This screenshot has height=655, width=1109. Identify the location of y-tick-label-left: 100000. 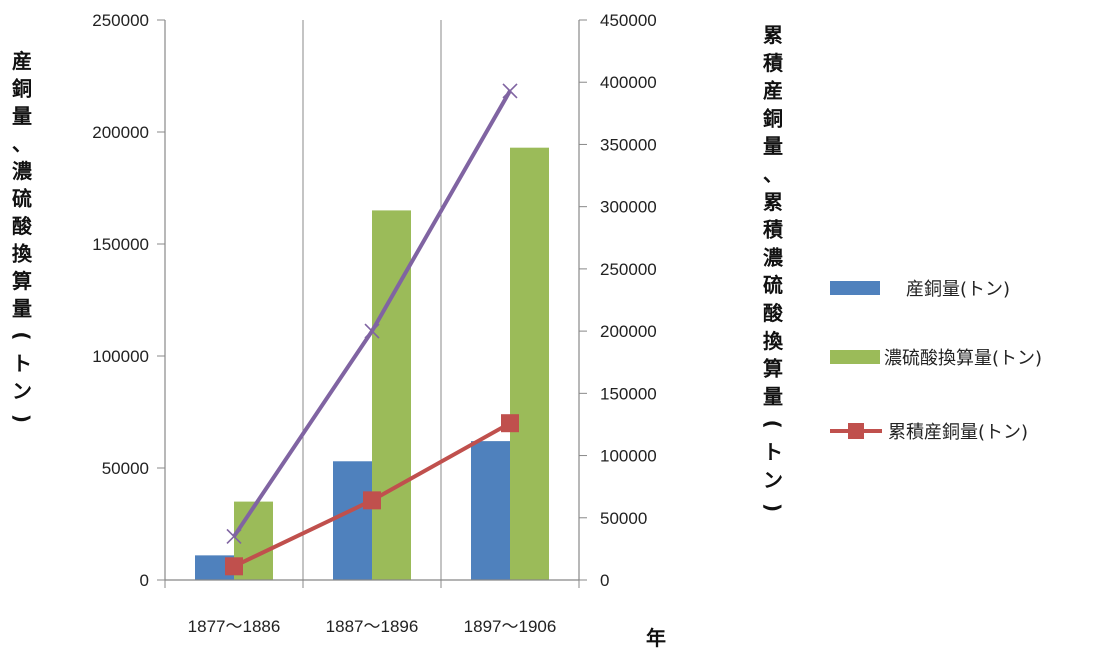
(120, 356).